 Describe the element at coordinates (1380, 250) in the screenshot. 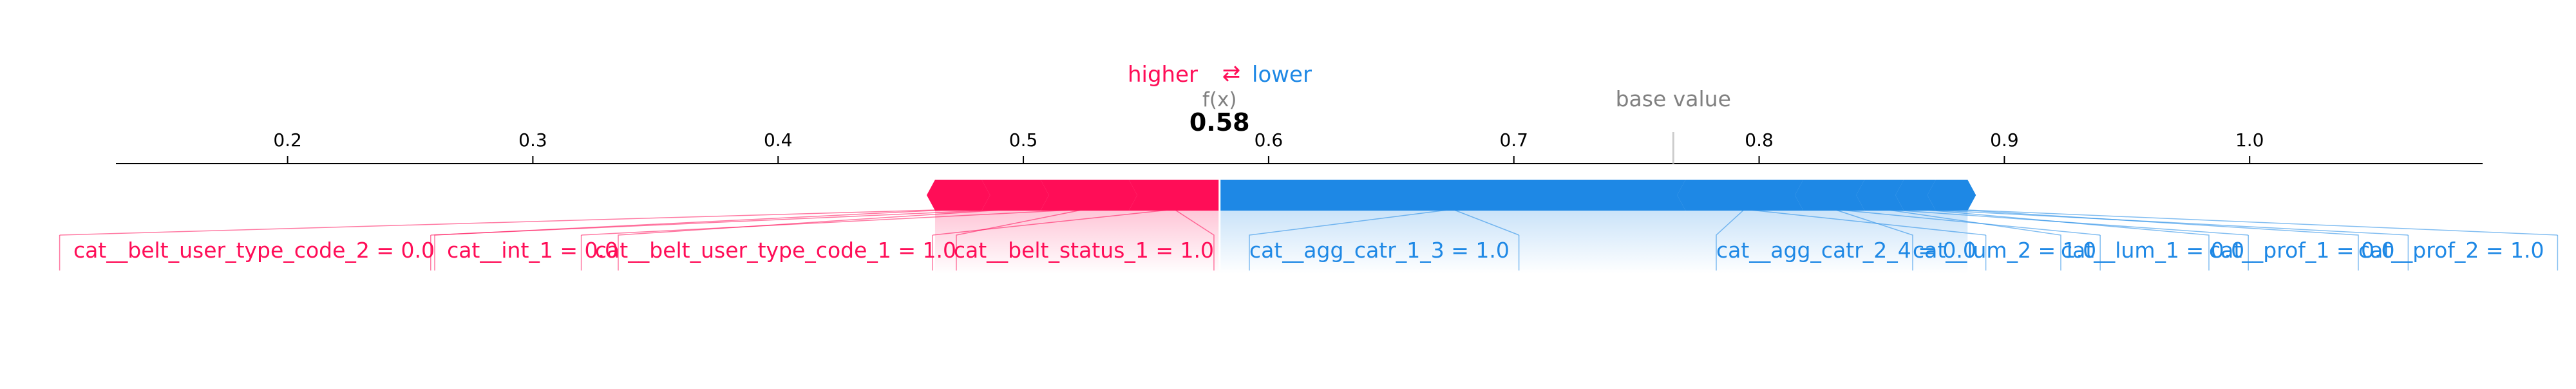

I see `negative-feature-label-0: cat__agg_catr_1_3 = 1.0` at that location.